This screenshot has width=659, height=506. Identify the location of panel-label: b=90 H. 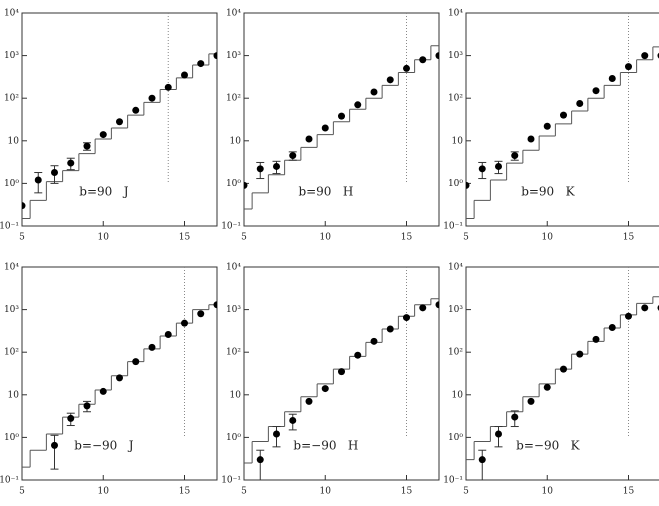
(325, 191).